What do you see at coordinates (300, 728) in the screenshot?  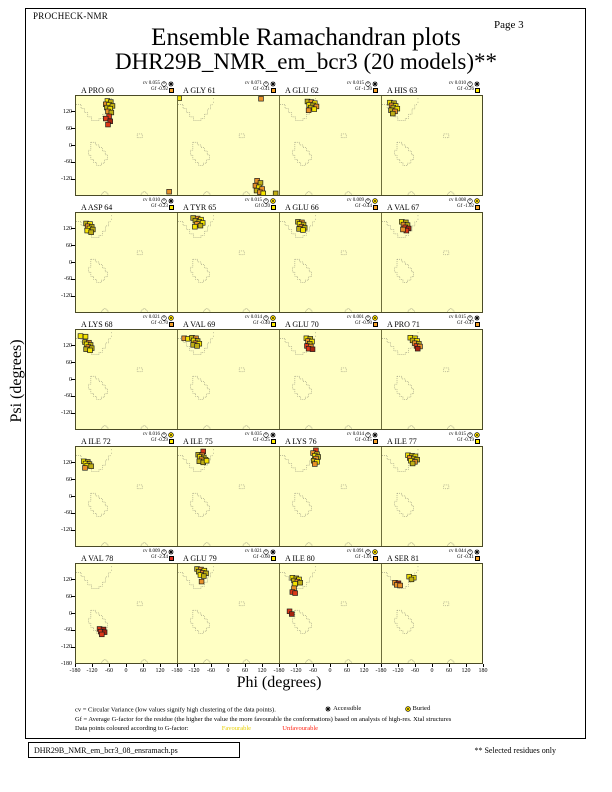 I see `legend-unfavourable-label: Unfavourable` at bounding box center [300, 728].